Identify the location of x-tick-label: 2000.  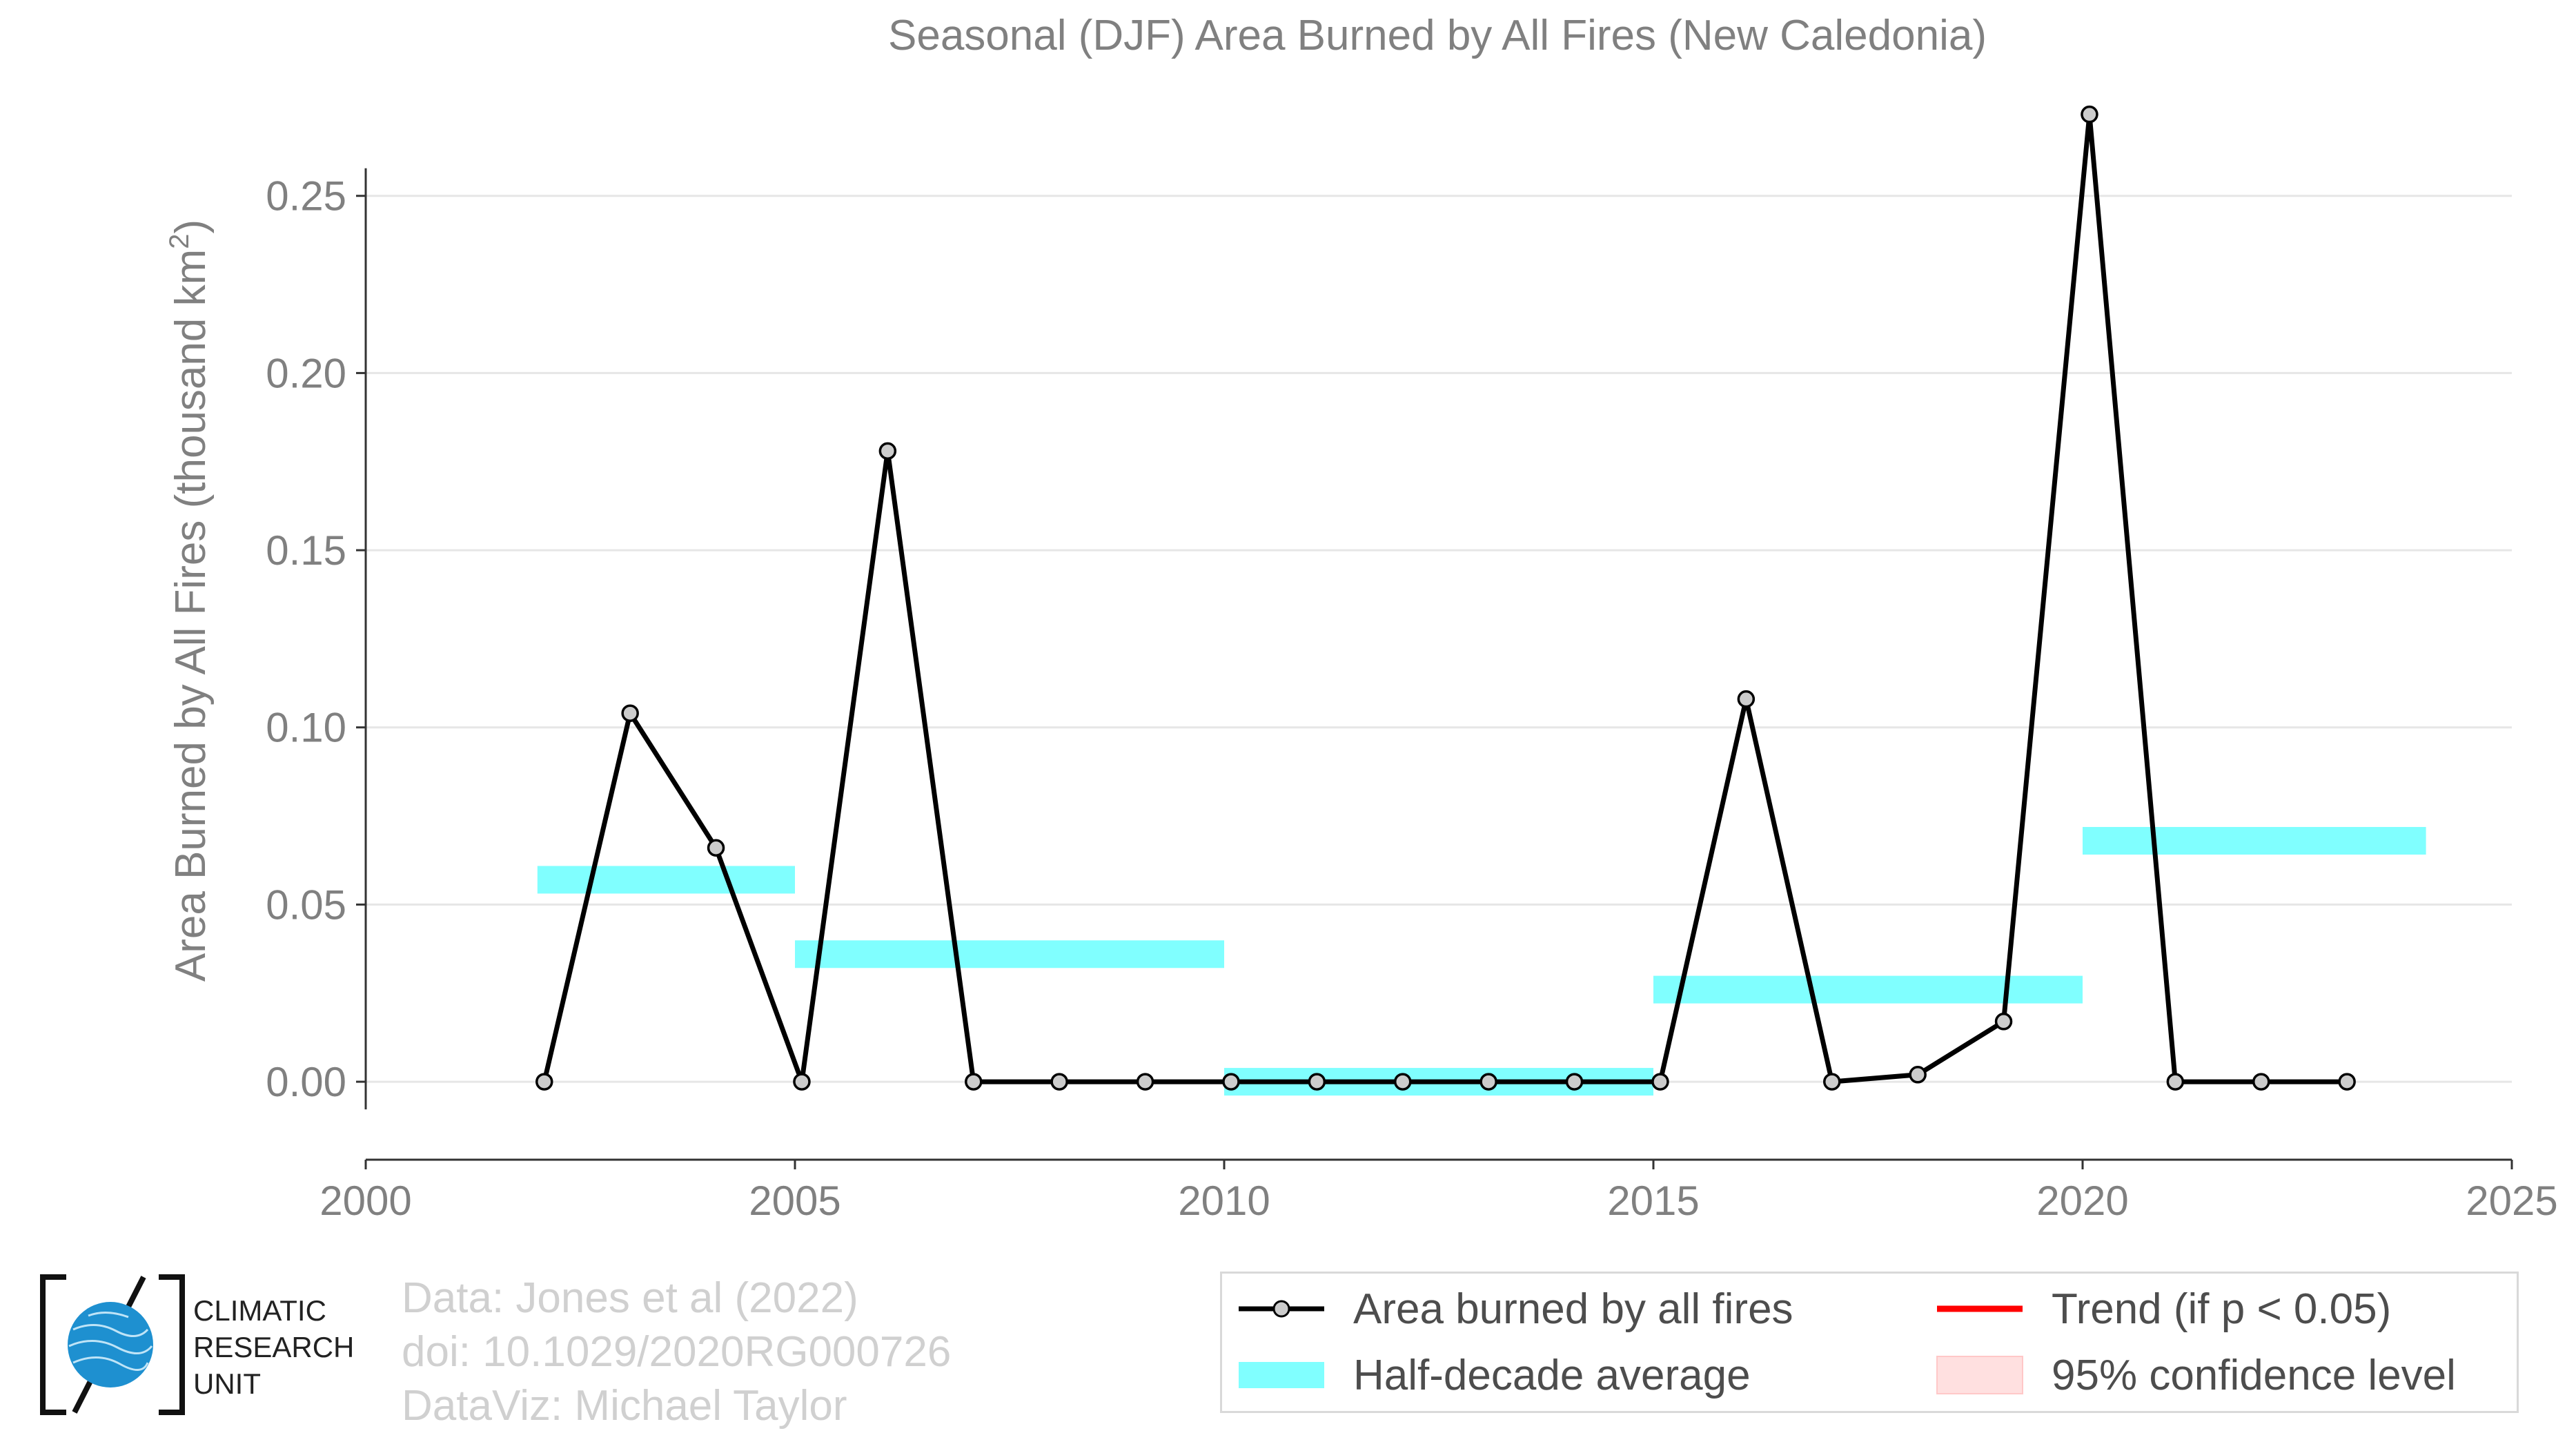
(365, 1201).